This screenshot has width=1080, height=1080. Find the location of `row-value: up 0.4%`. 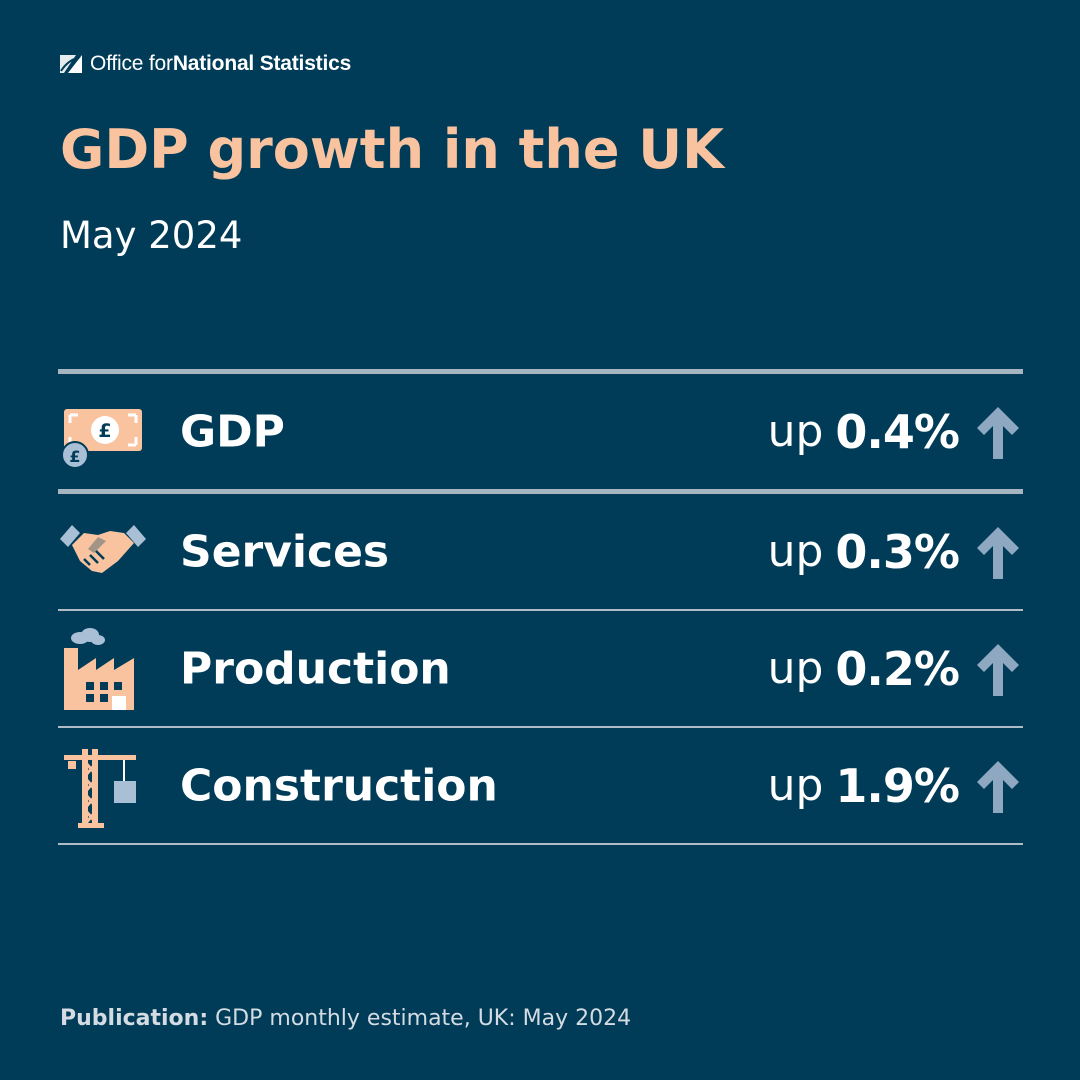

row-value: up 0.4% is located at coordinates (895, 432).